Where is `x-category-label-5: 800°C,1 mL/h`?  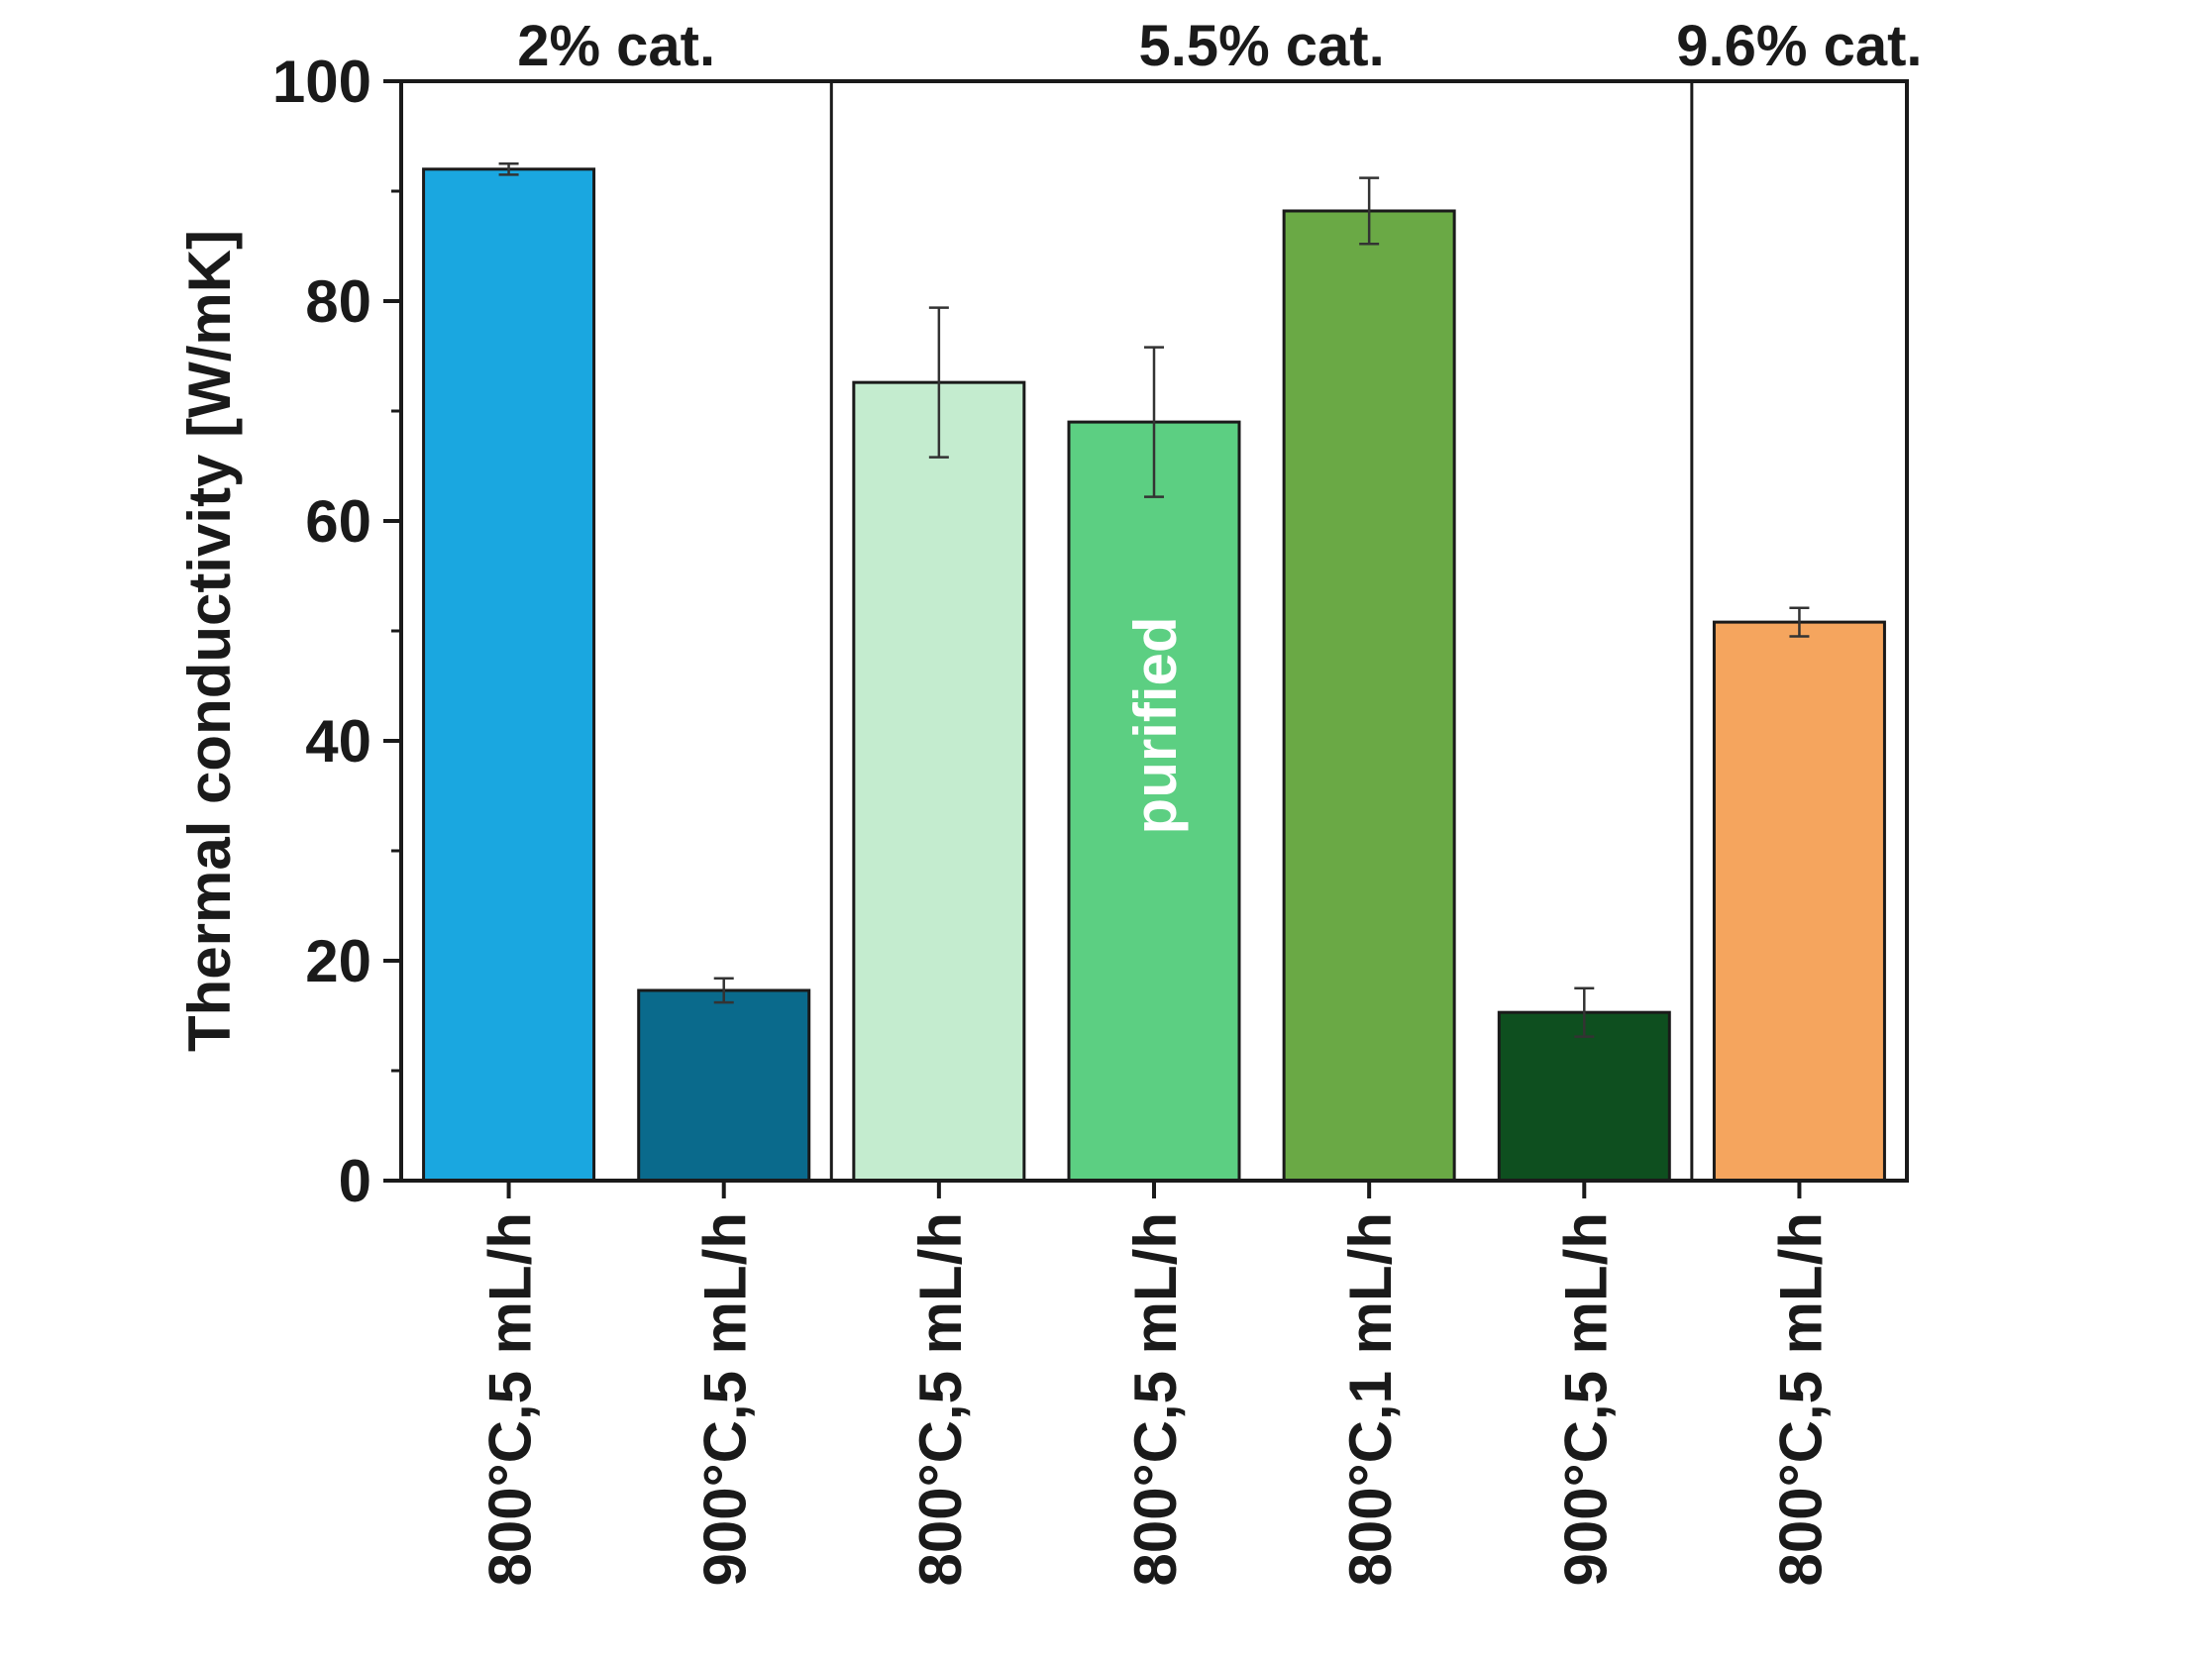 x-category-label-5: 800°C,1 mL/h is located at coordinates (1370, 1399).